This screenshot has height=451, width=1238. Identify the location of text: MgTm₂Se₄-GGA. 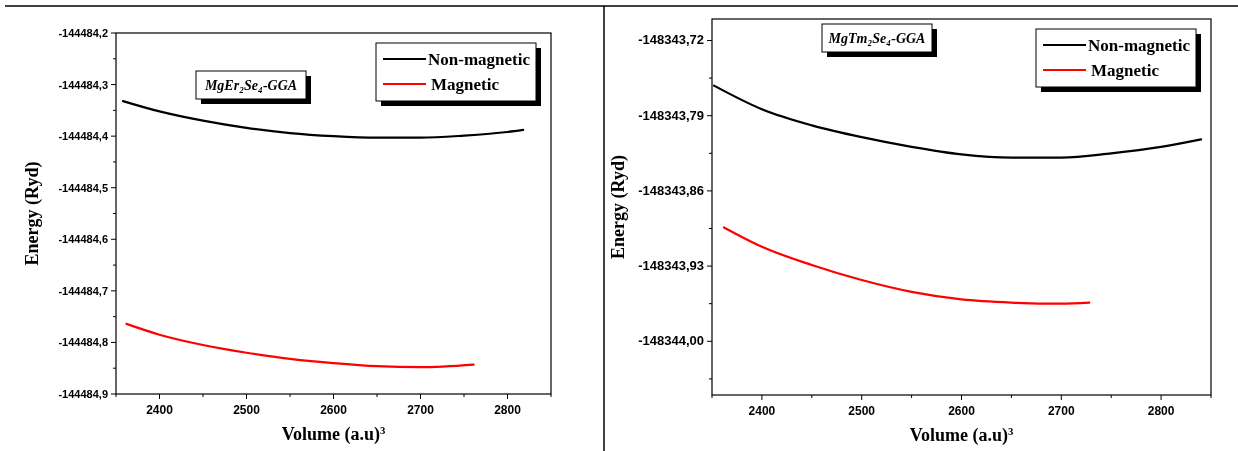
(876, 38).